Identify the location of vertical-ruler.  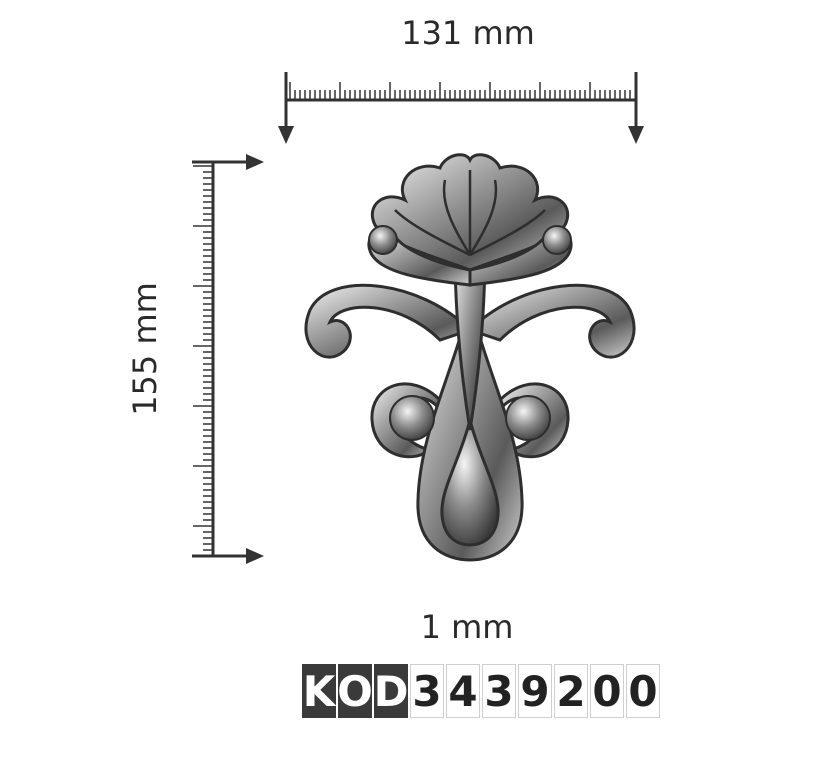
(228, 359).